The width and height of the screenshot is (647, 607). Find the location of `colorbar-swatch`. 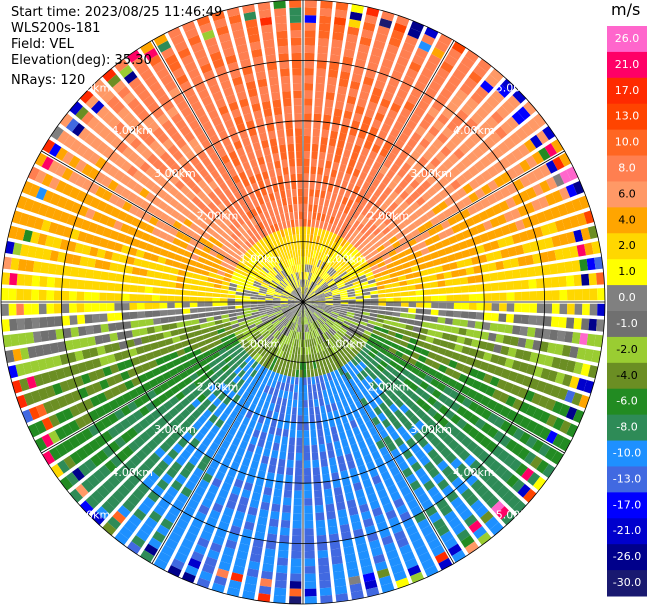

colorbar-swatch is located at coordinates (627, 531).